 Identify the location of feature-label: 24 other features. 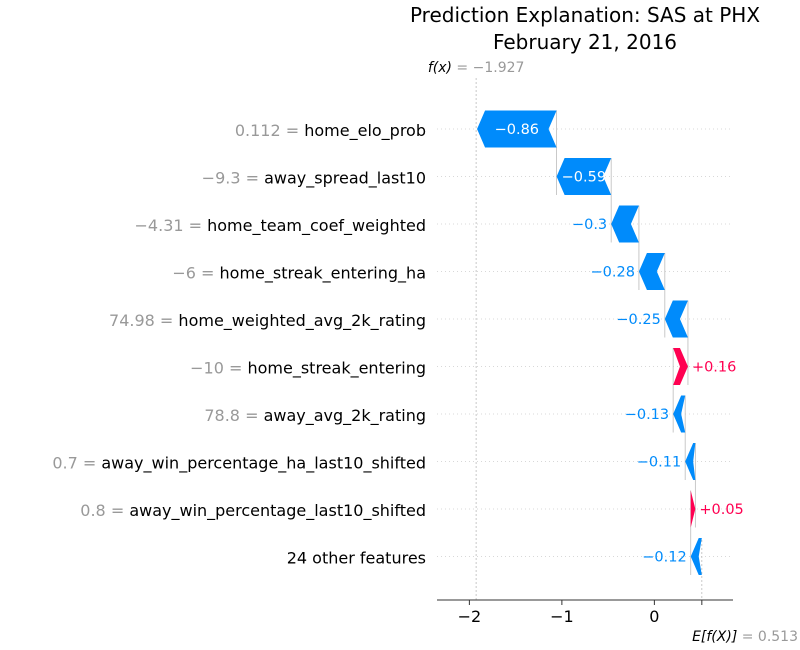
(356, 557).